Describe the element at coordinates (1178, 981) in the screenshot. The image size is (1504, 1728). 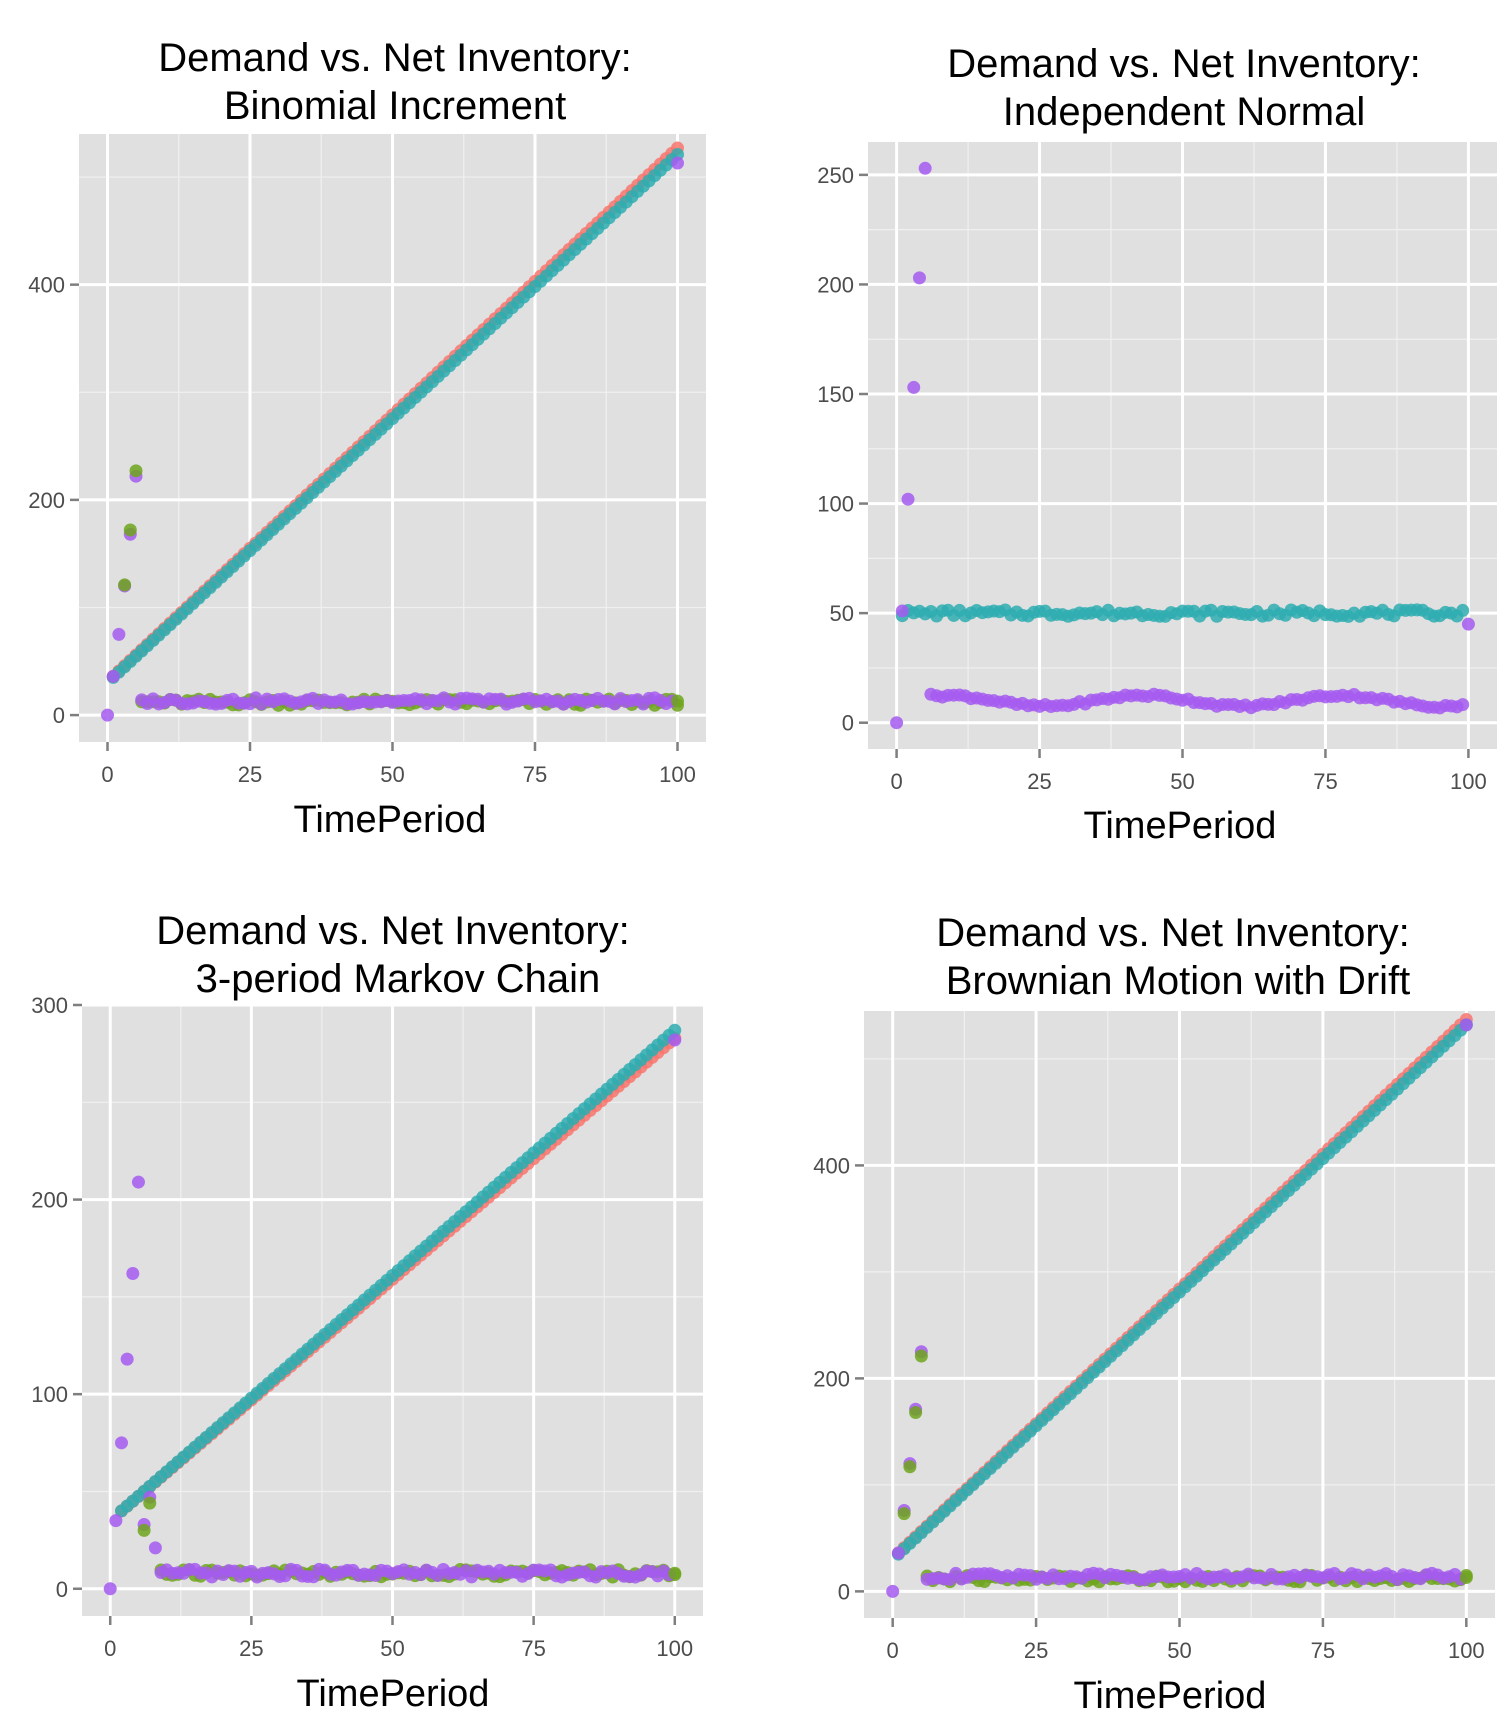
I see `panel-title-line2: Brownian Motion with Drift` at that location.